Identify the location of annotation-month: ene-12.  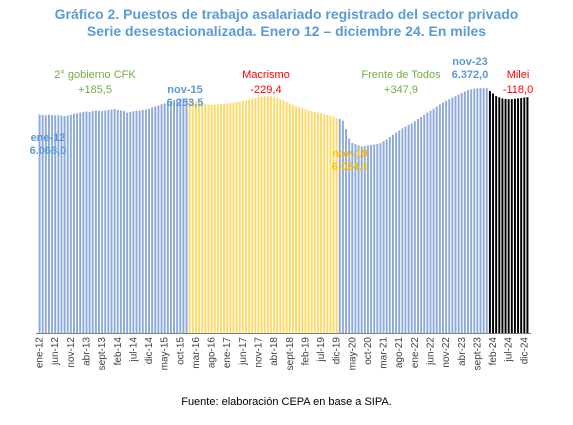
(48, 138).